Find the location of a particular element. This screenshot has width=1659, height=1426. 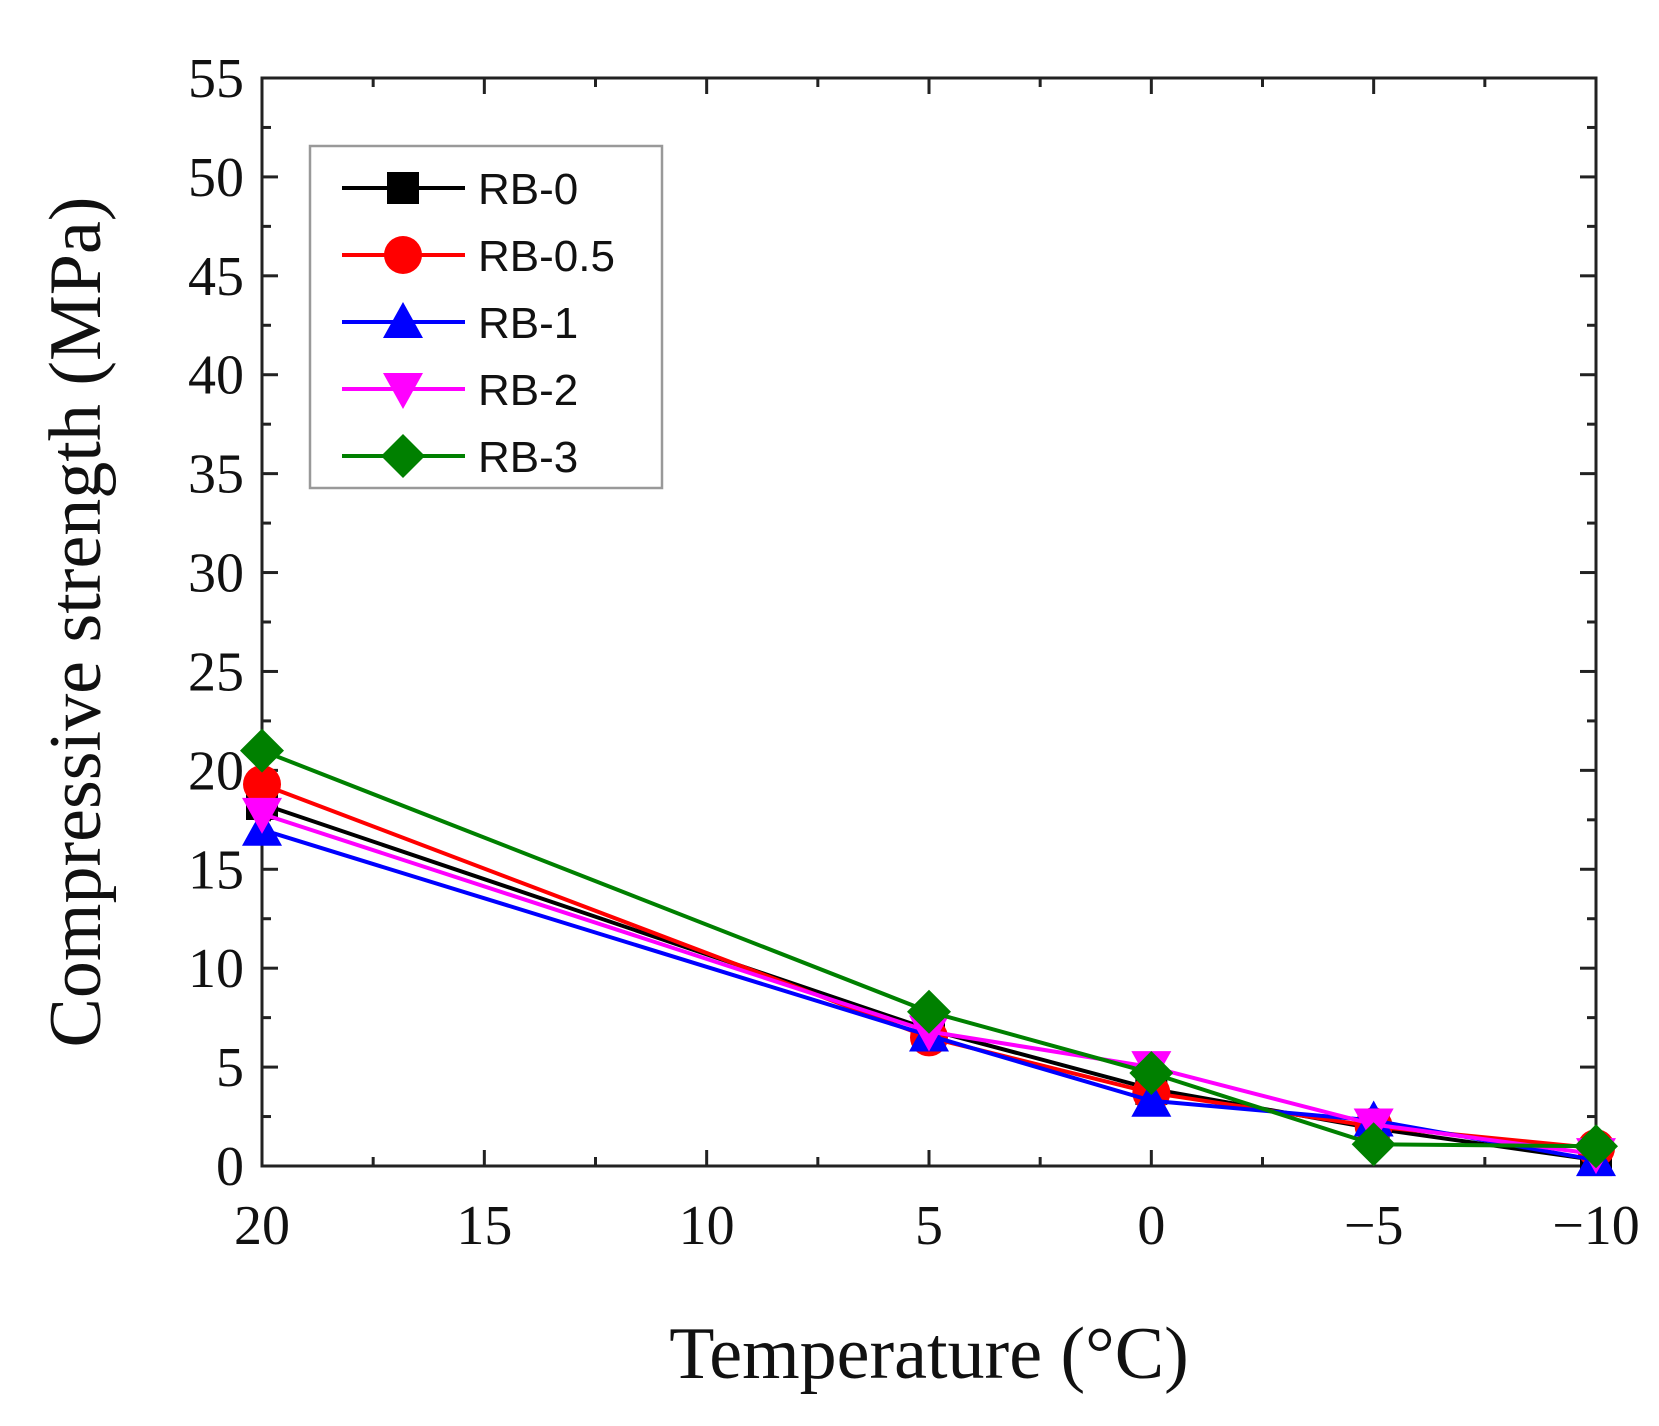

y-tick-label: 25 is located at coordinates (216, 672).